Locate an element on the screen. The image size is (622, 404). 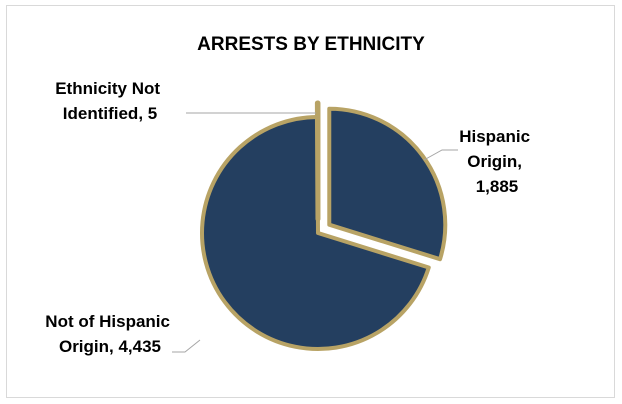
leader-line-not-hispanic is located at coordinates (186, 346).